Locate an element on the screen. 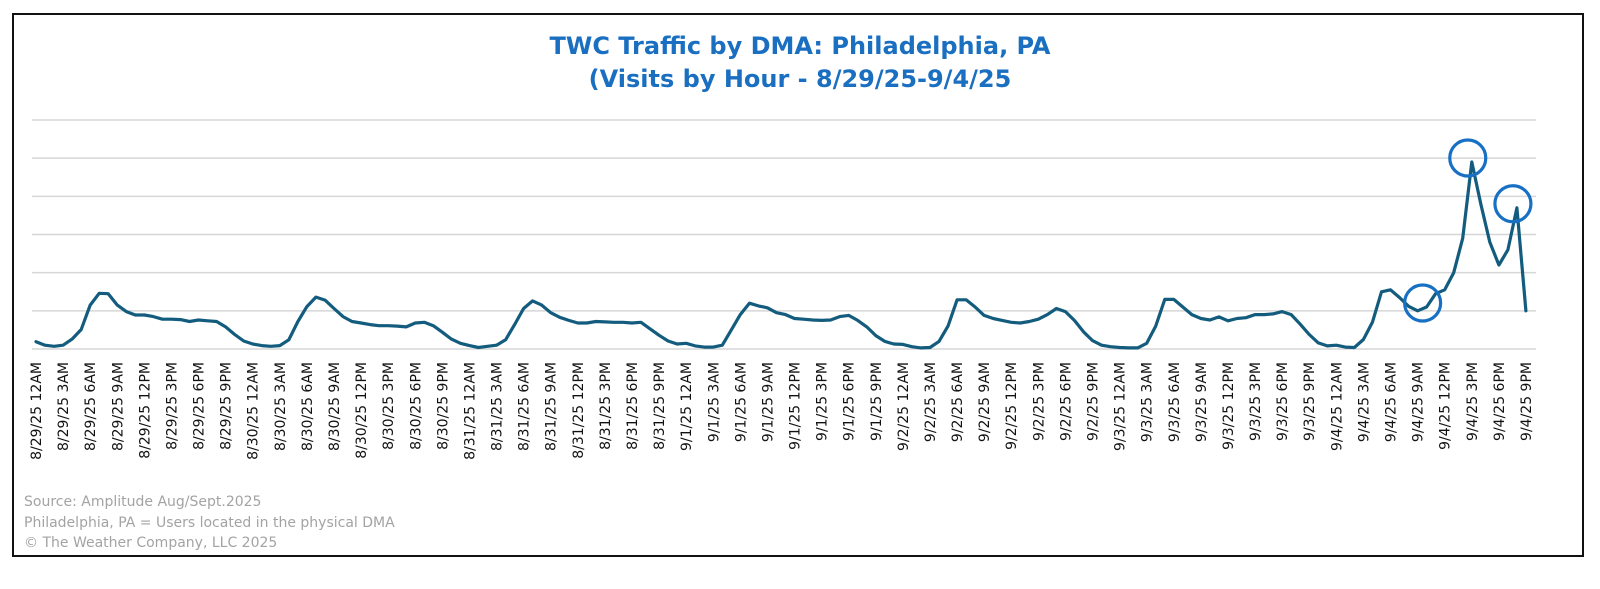  chart-title-line2: (Visits by Hour - 8/29/25-9/4/25 is located at coordinates (800, 79).